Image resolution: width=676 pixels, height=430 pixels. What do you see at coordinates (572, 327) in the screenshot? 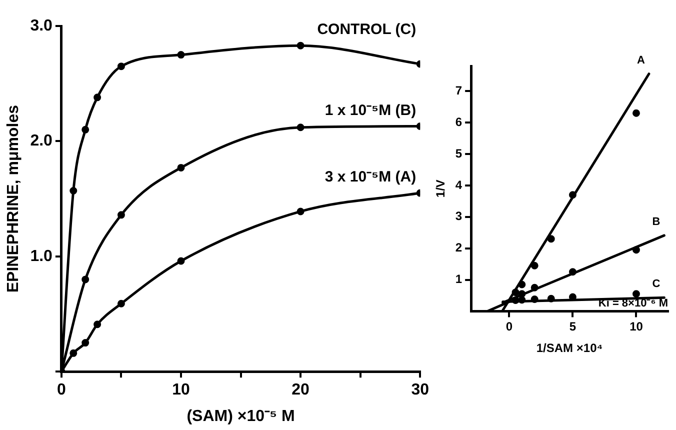
I see `x-tick-label: 5` at bounding box center [572, 327].